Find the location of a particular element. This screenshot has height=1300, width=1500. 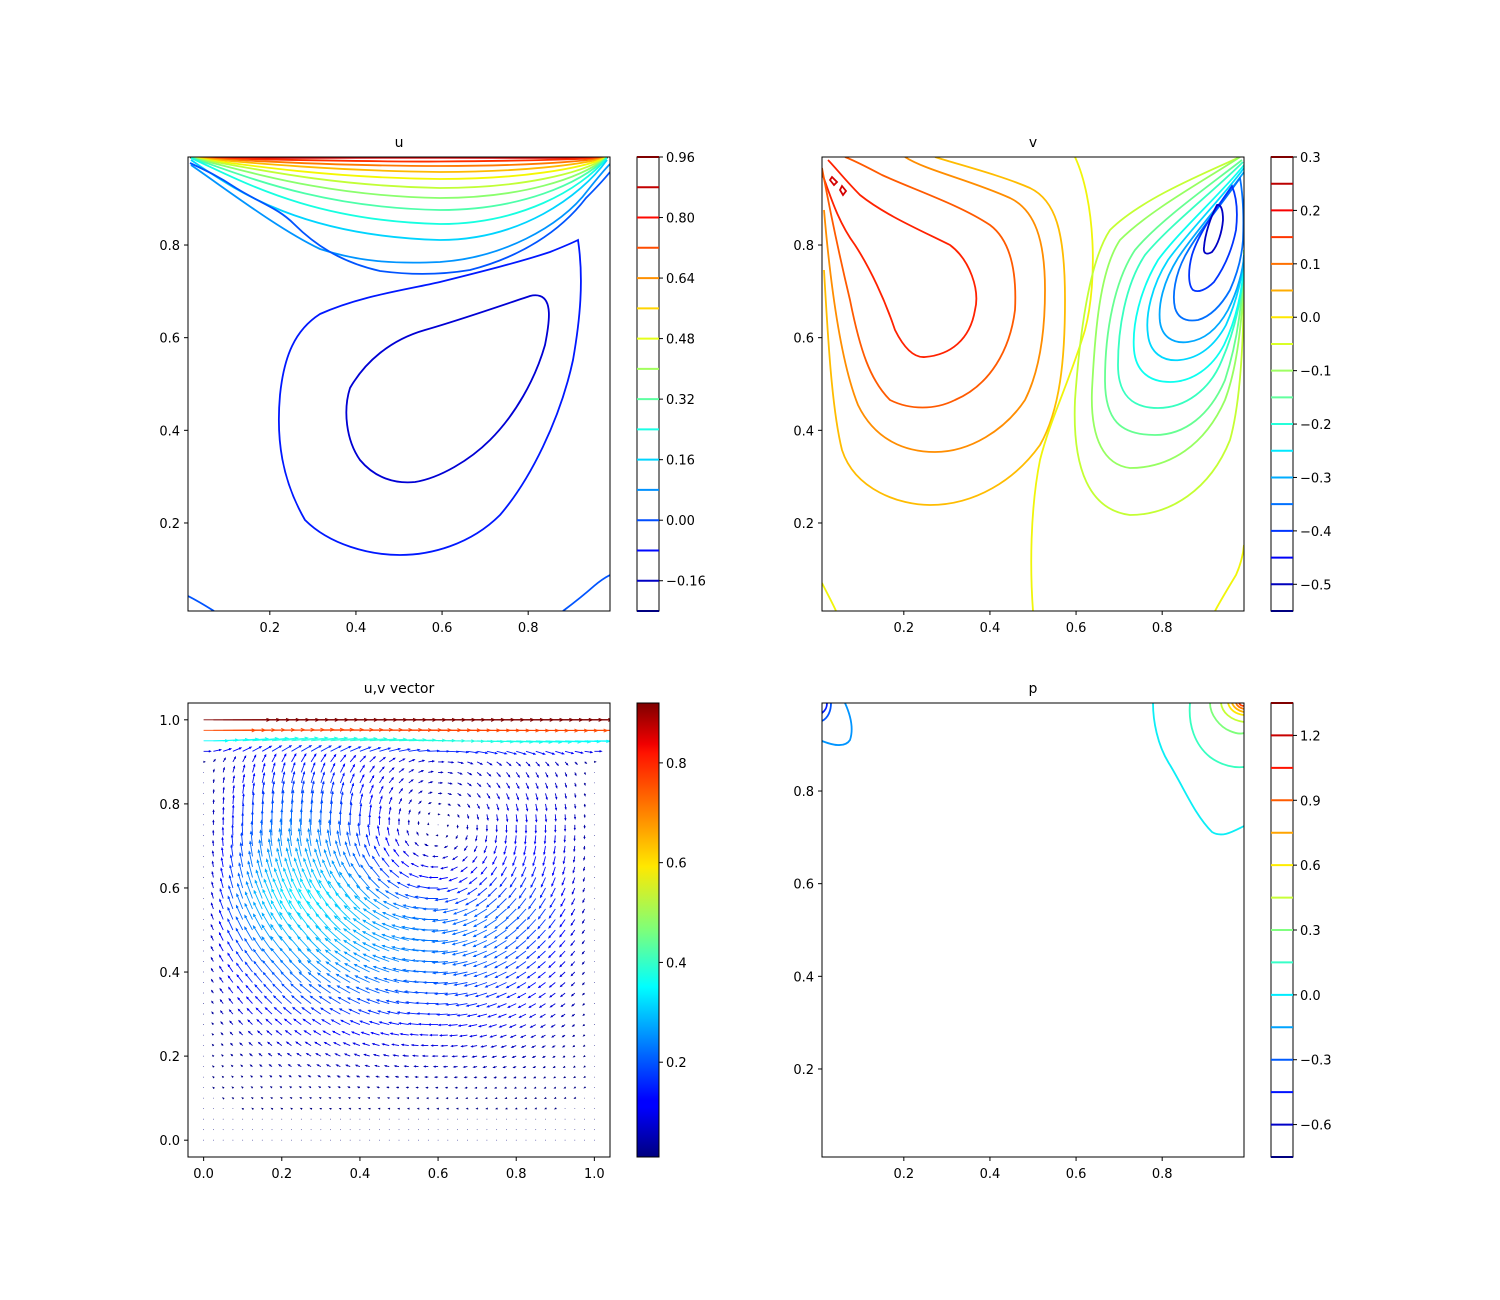

p-ytick-label: 0.8 is located at coordinates (803, 792).